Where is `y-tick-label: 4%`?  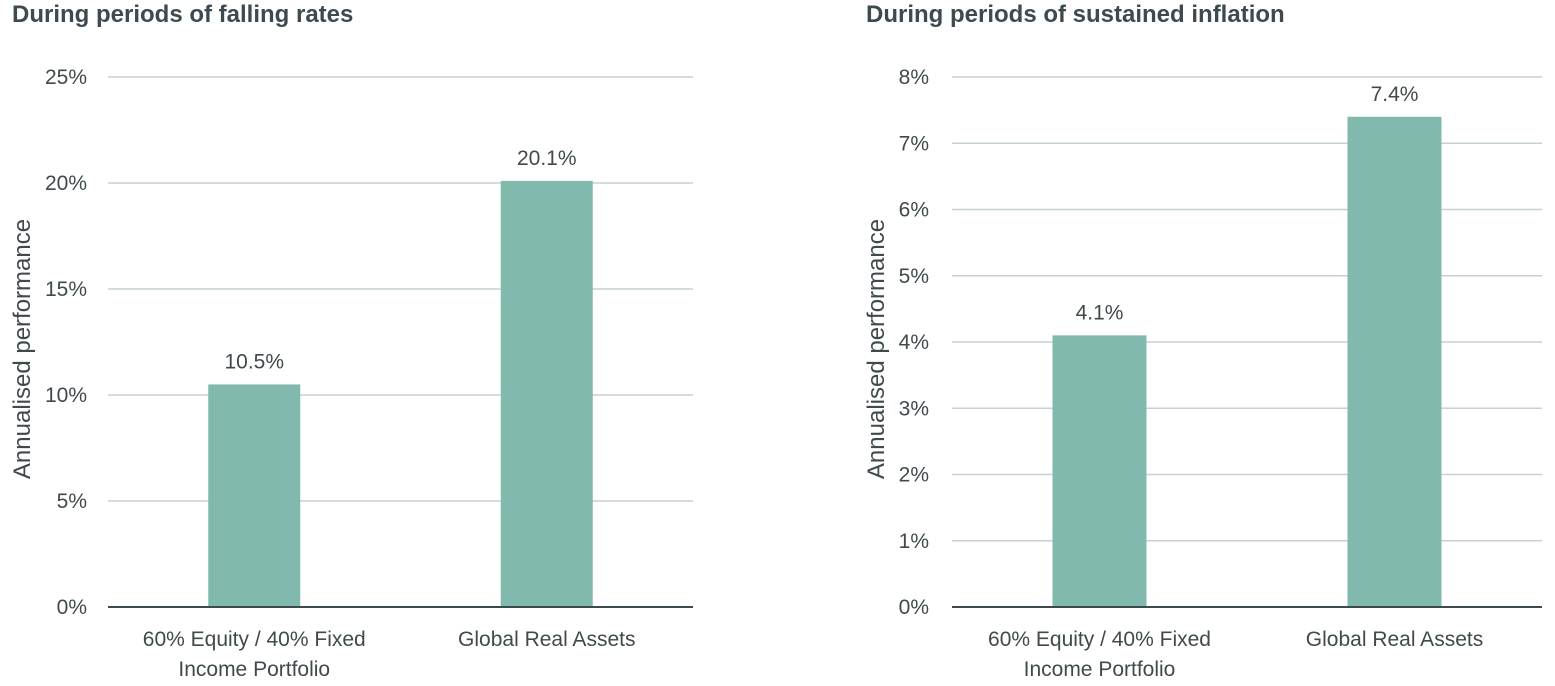
y-tick-label: 4% is located at coordinates (914, 342).